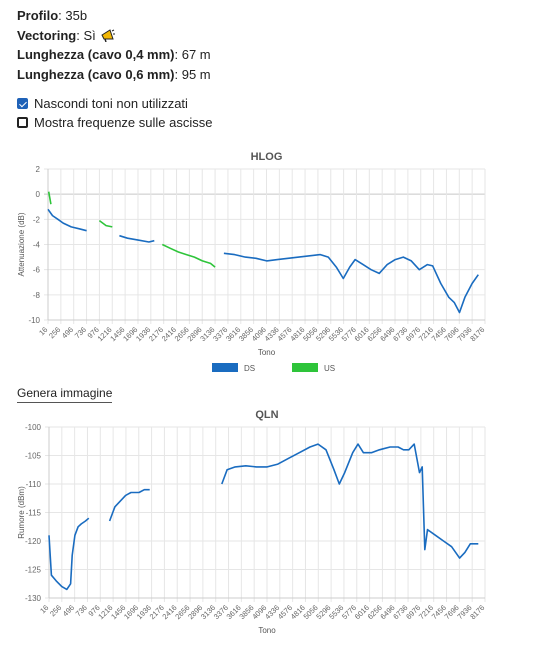 The height and width of the screenshot is (645, 534). I want to click on lunghezza-06-row: Lunghezza (cavo 0,6 mm): 95 m, so click(114, 74).